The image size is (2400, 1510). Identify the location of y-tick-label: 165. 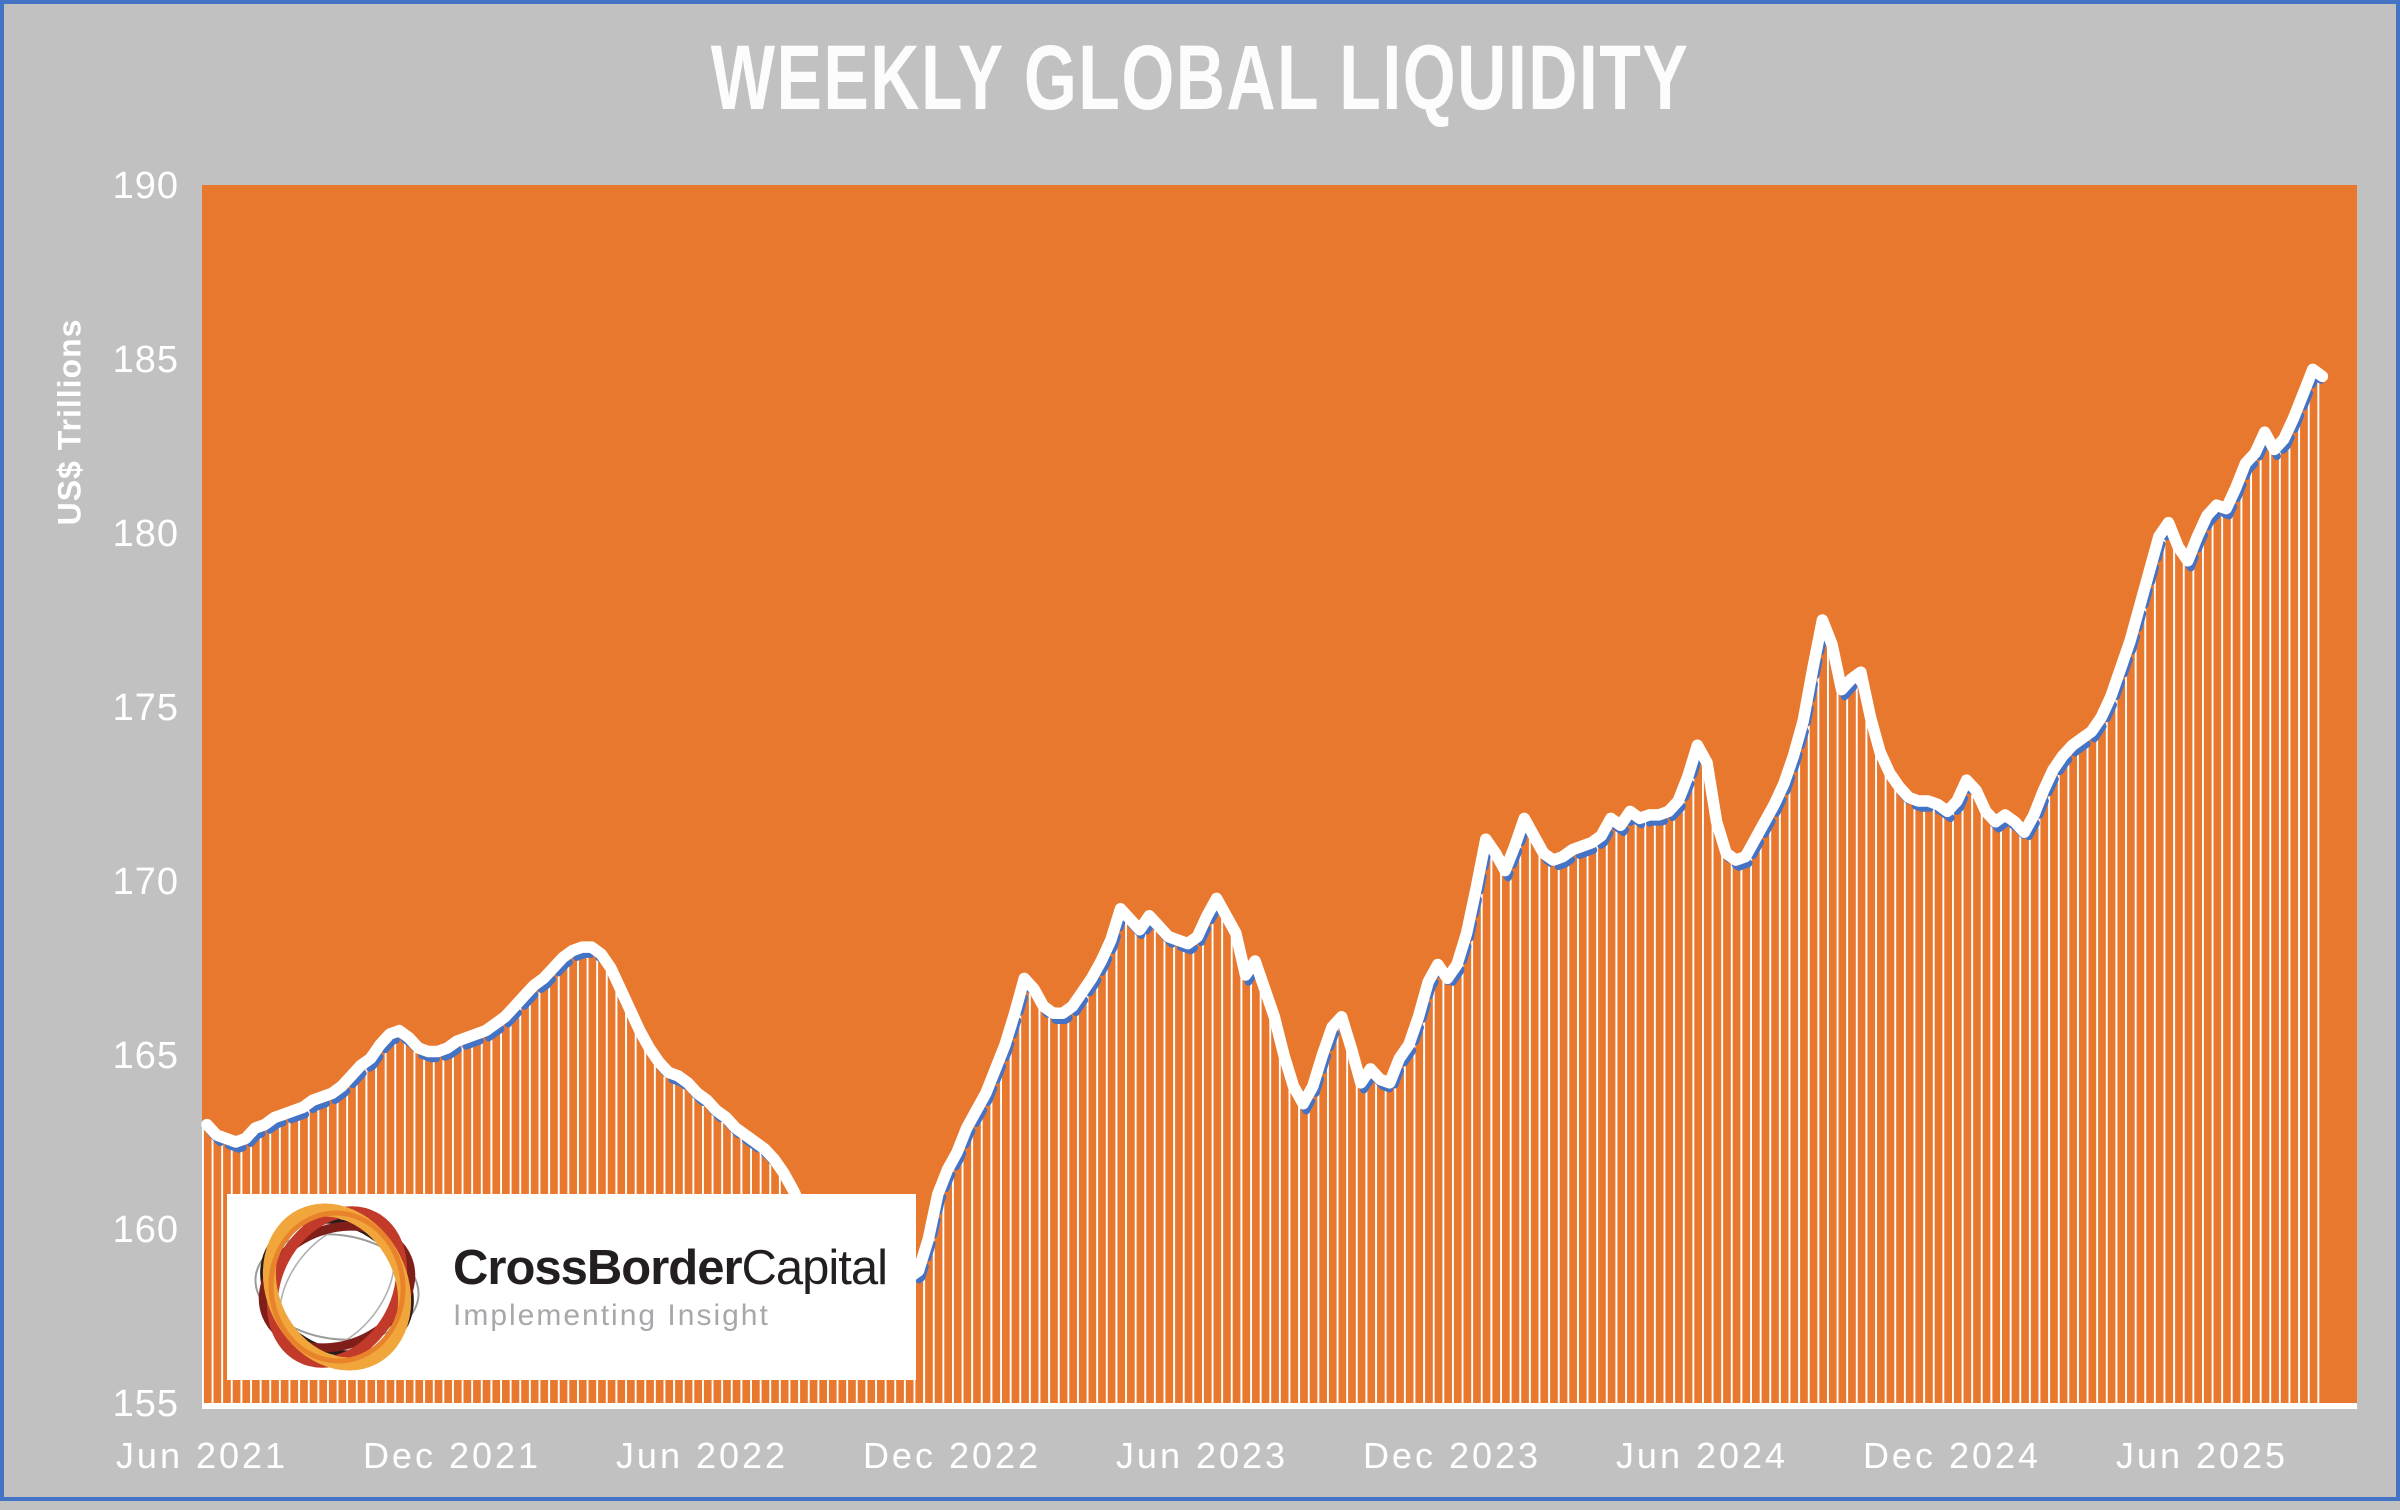
(146, 1056).